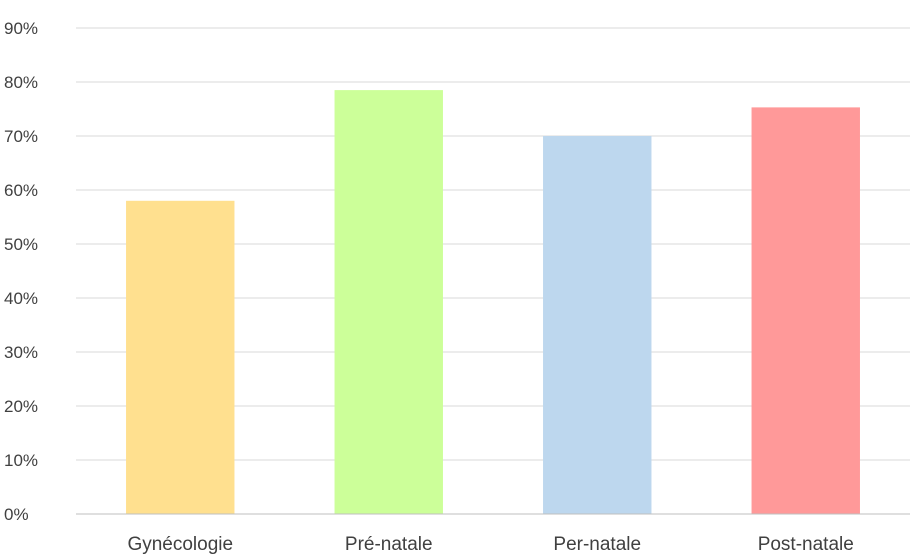 The width and height of the screenshot is (912, 555). Describe the element at coordinates (16, 514) in the screenshot. I see `y-tick-label: 0%` at that location.